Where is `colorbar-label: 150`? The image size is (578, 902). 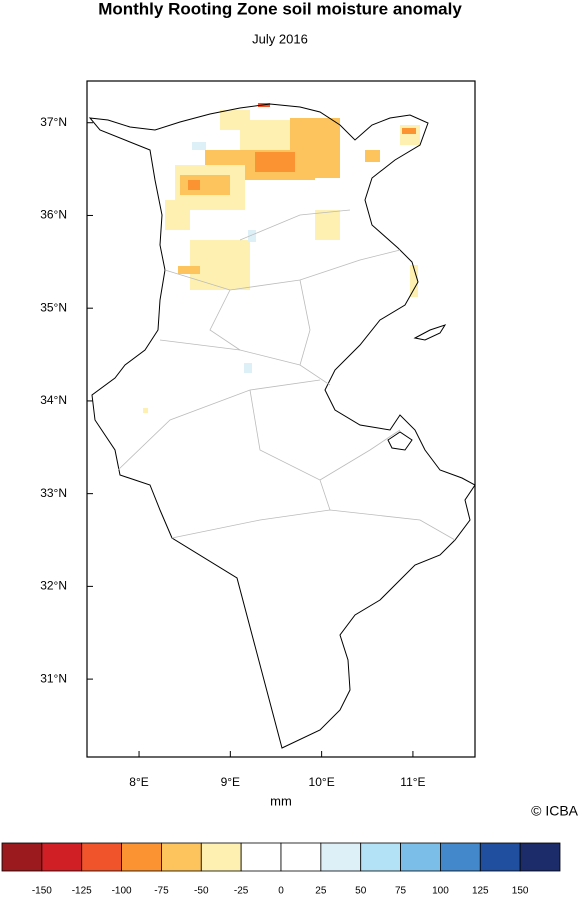 colorbar-label: 150 is located at coordinates (520, 891).